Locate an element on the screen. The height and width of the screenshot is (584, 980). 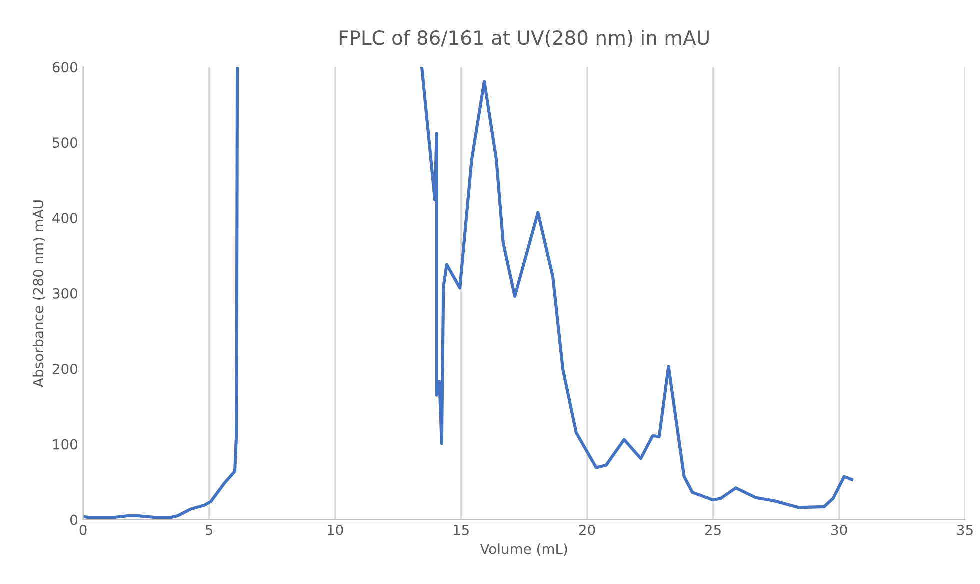
x-tick-label: 0 is located at coordinates (83, 530).